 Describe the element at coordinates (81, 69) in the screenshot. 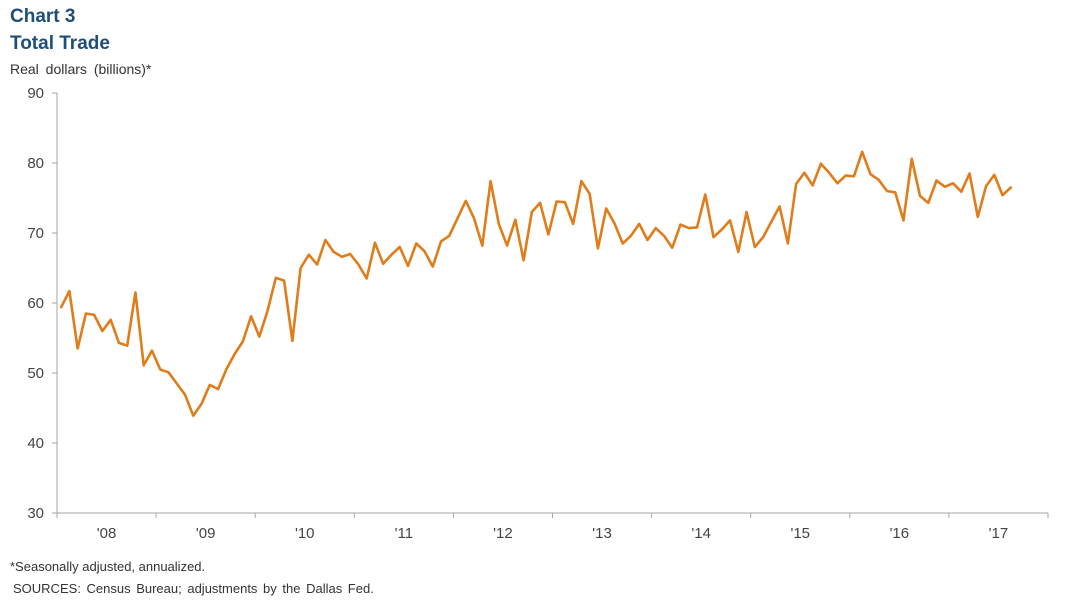

I see `y-axis-unit-label: Real dollars (billions)*` at that location.